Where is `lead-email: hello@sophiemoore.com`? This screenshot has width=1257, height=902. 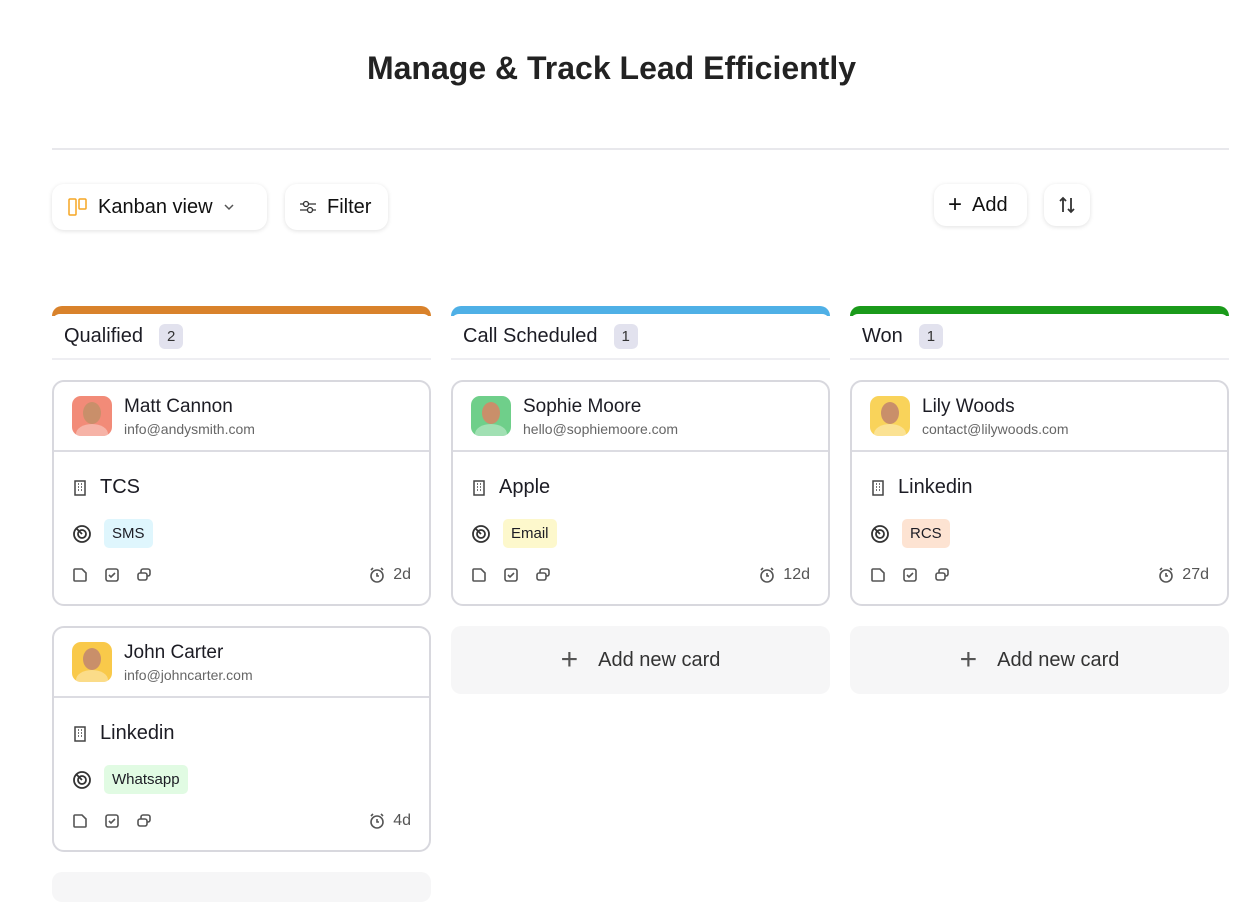 lead-email: hello@sophiemoore.com is located at coordinates (601, 428).